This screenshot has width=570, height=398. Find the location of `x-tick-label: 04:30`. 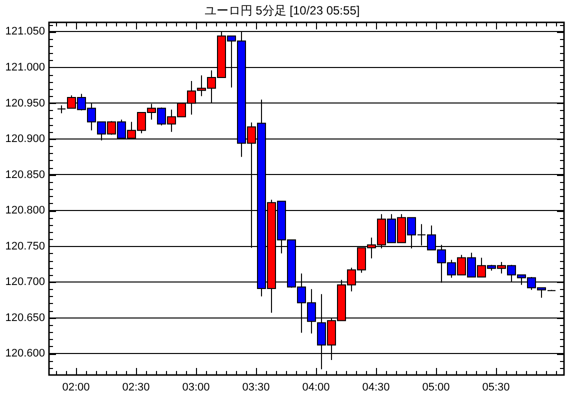

x-tick-label: 04:30 is located at coordinates (376, 388).